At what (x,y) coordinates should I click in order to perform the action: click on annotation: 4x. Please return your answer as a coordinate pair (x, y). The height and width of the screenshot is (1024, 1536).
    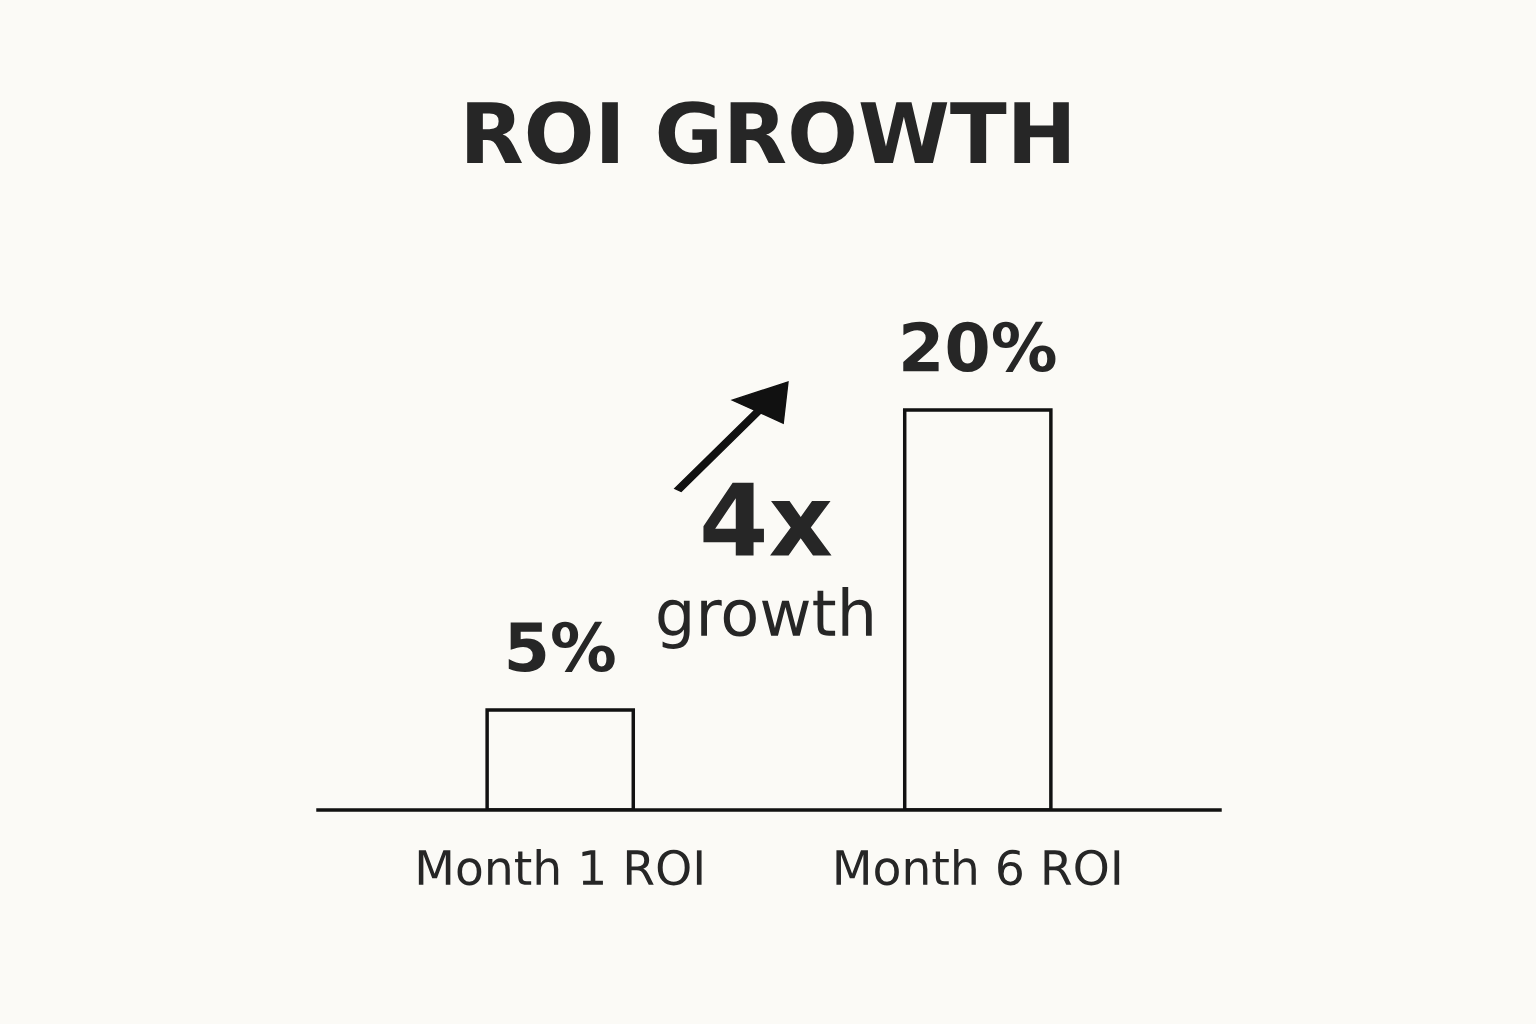
    Looking at the image, I should click on (767, 519).